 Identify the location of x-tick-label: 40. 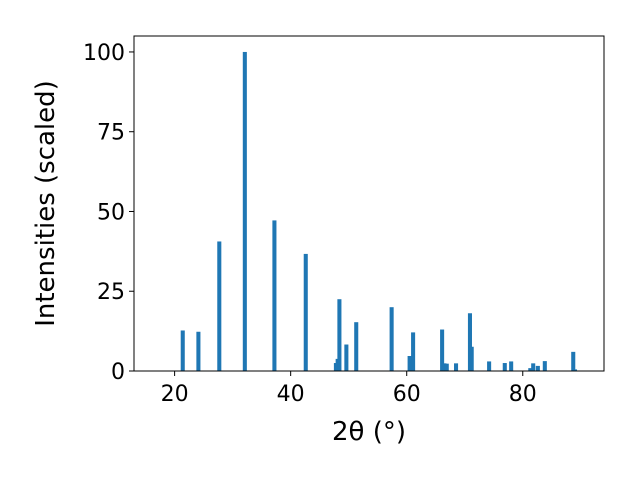
(291, 394).